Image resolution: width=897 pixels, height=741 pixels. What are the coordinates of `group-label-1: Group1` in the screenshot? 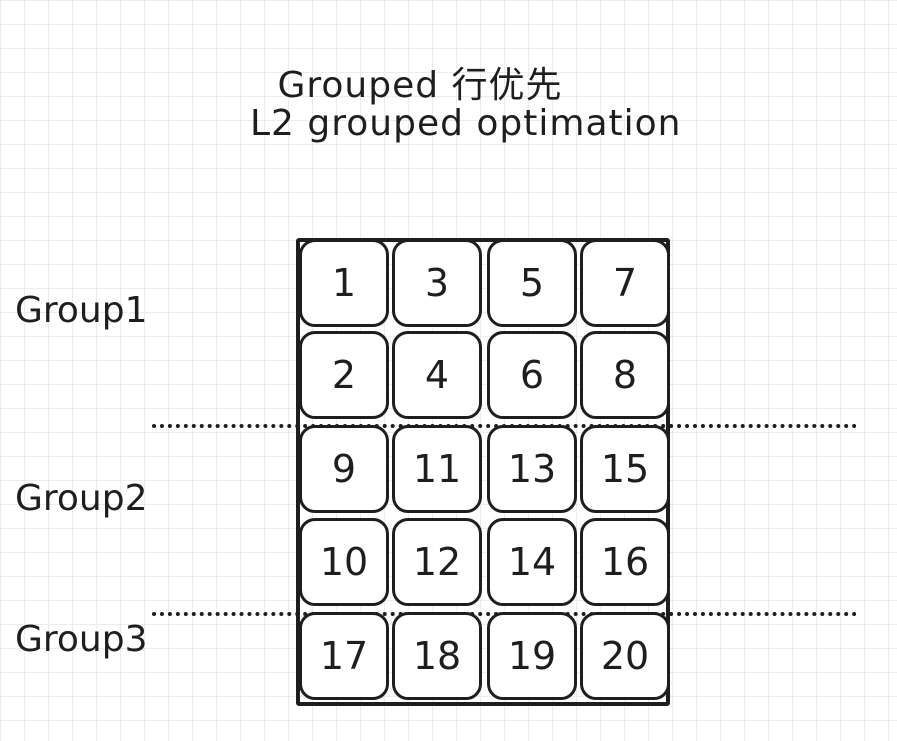 It's located at (81, 310).